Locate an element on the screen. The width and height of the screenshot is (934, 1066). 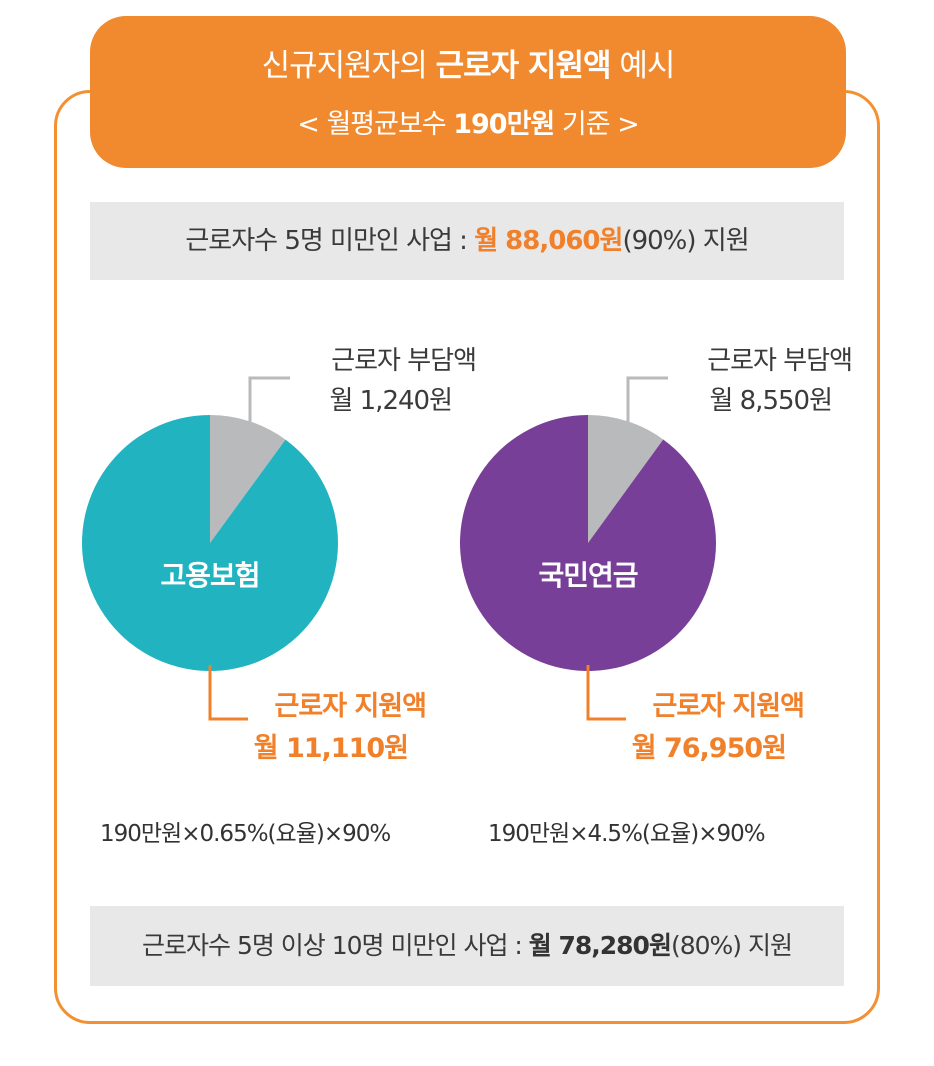
pie1-support-leader is located at coordinates (606, 693).